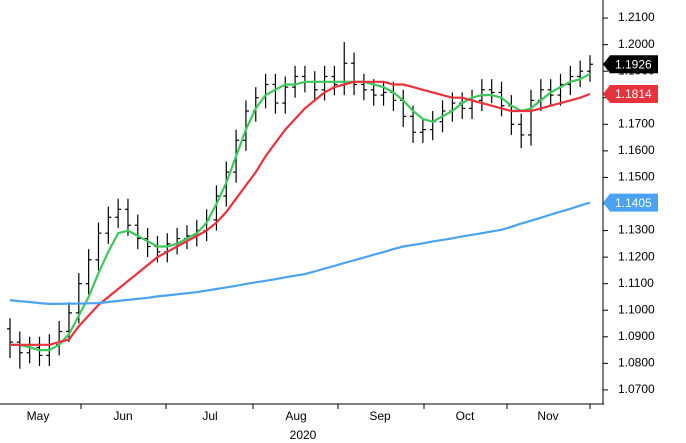  What do you see at coordinates (380, 416) in the screenshot?
I see `x-tick-label: Sep` at bounding box center [380, 416].